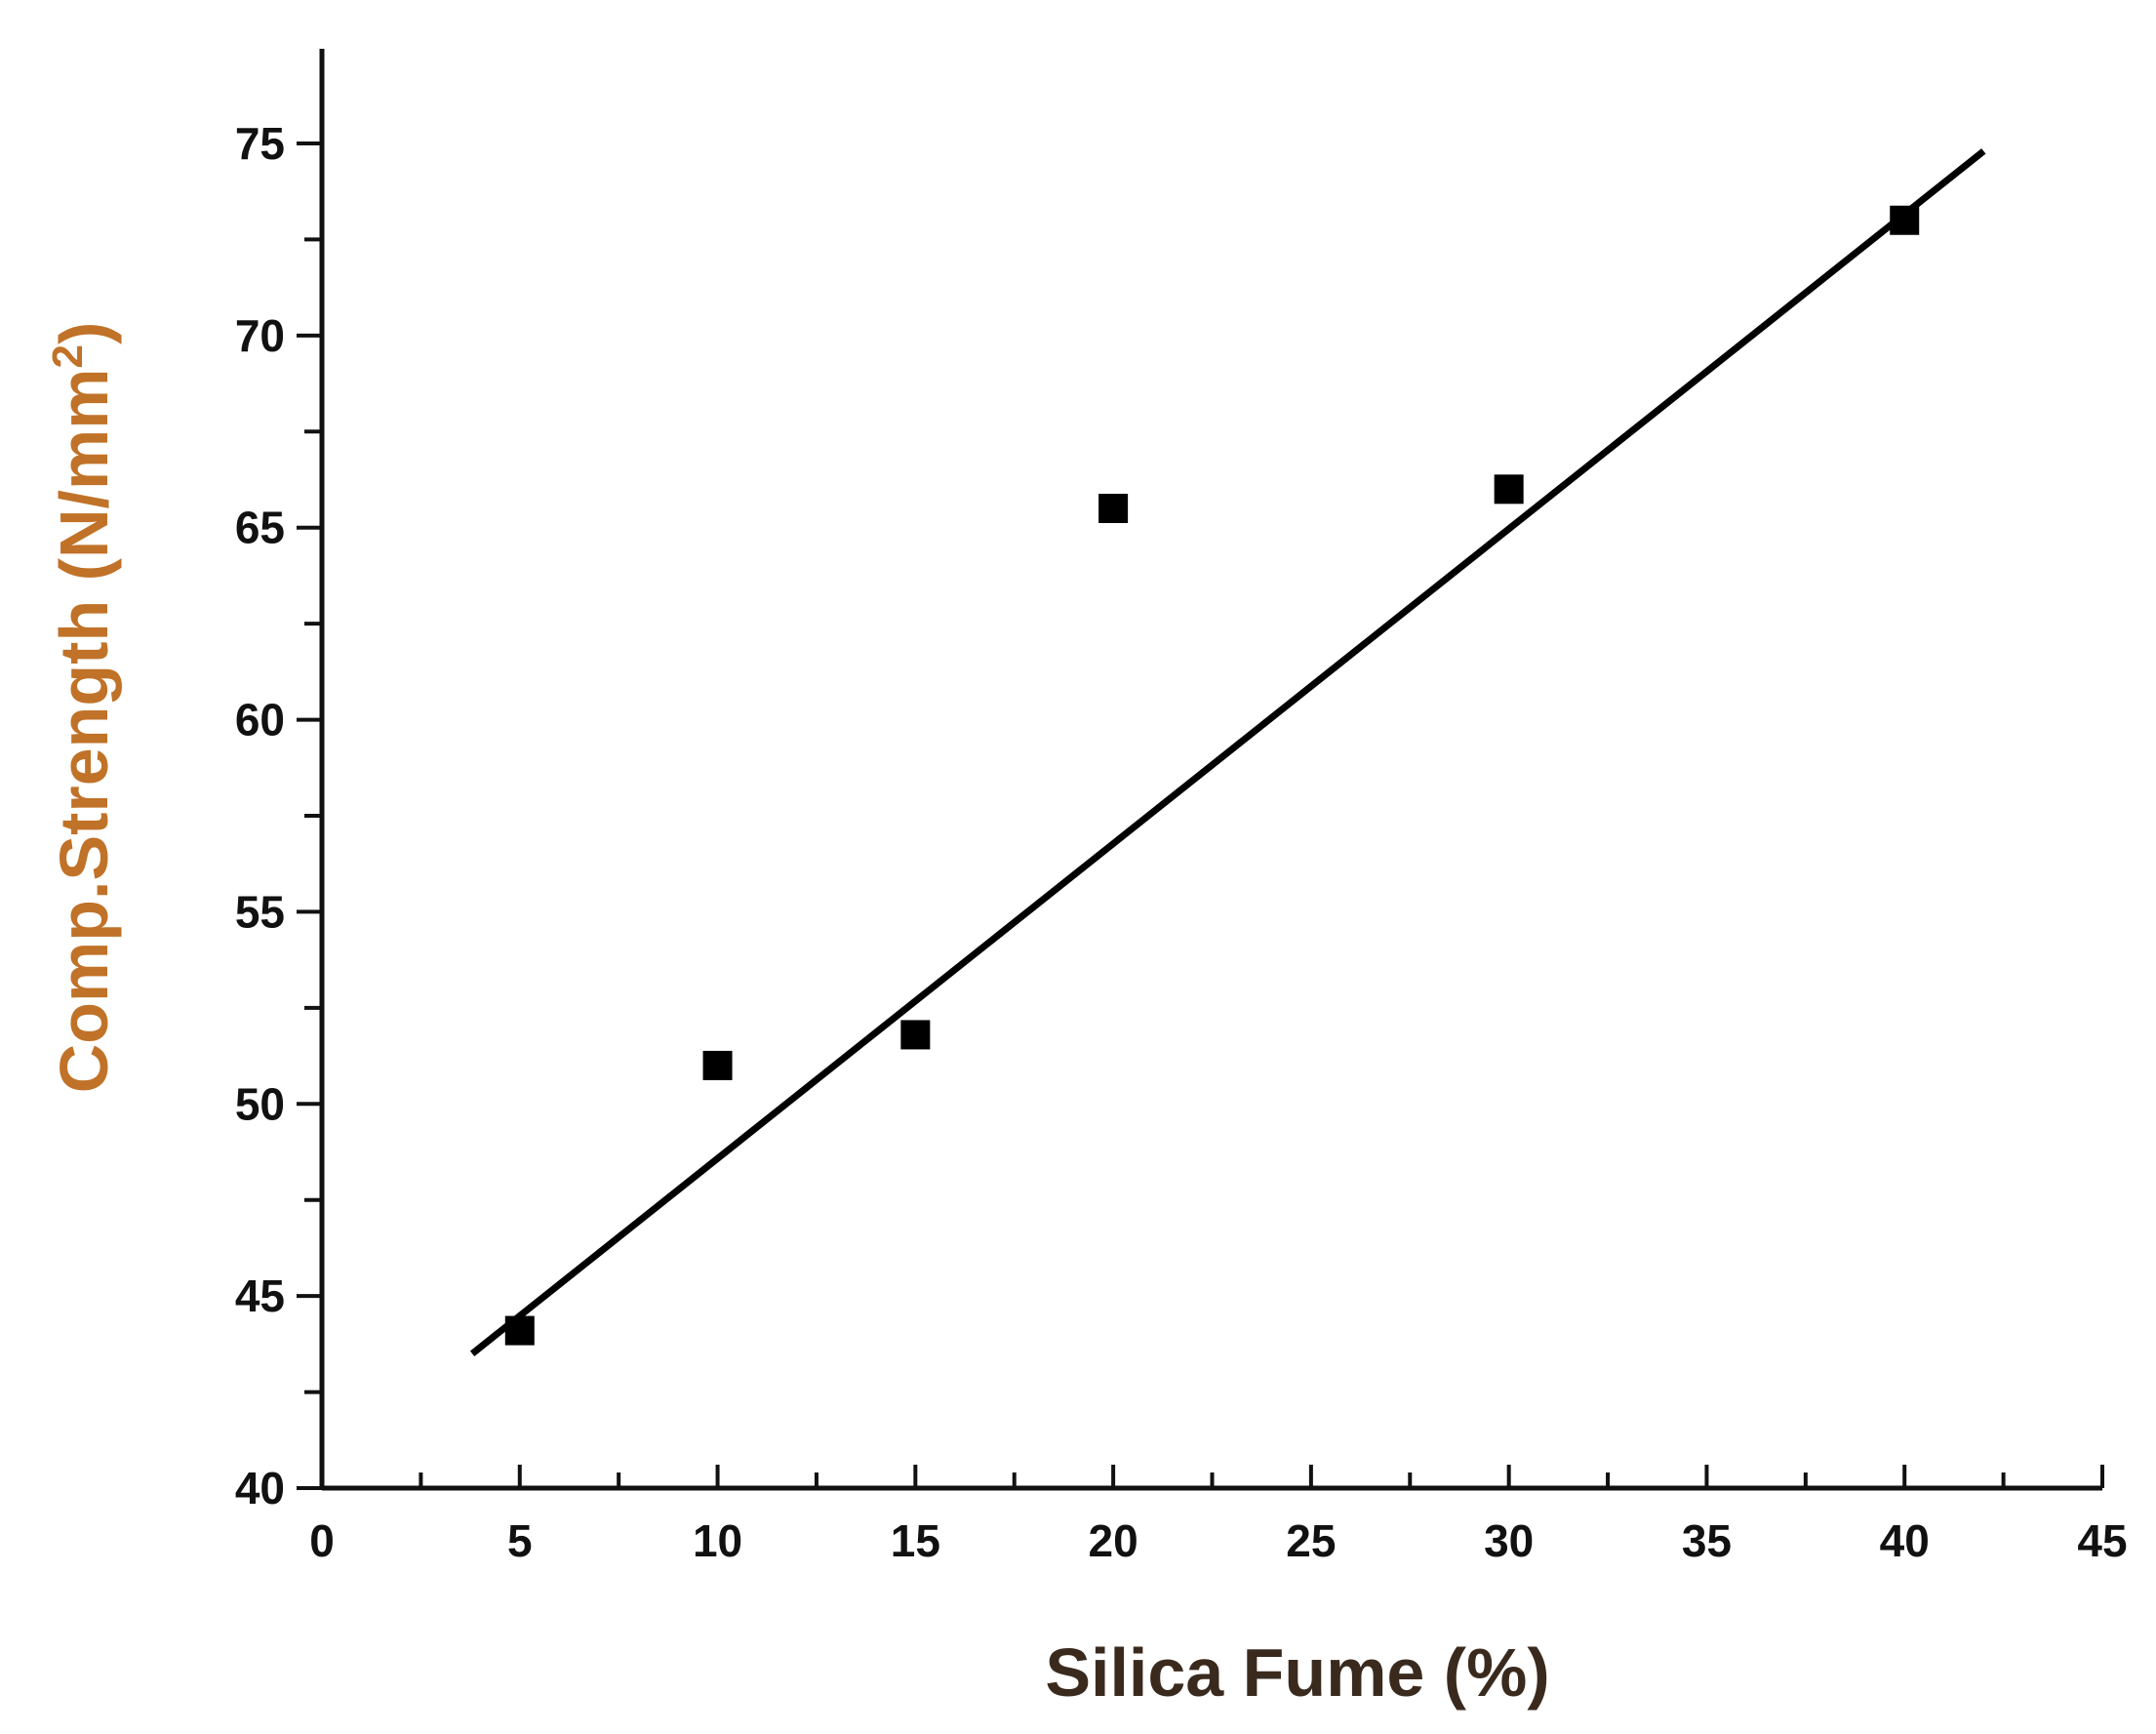 This screenshot has width=2156, height=1734. Describe the element at coordinates (260, 335) in the screenshot. I see `y-tick-label: 70` at that location.